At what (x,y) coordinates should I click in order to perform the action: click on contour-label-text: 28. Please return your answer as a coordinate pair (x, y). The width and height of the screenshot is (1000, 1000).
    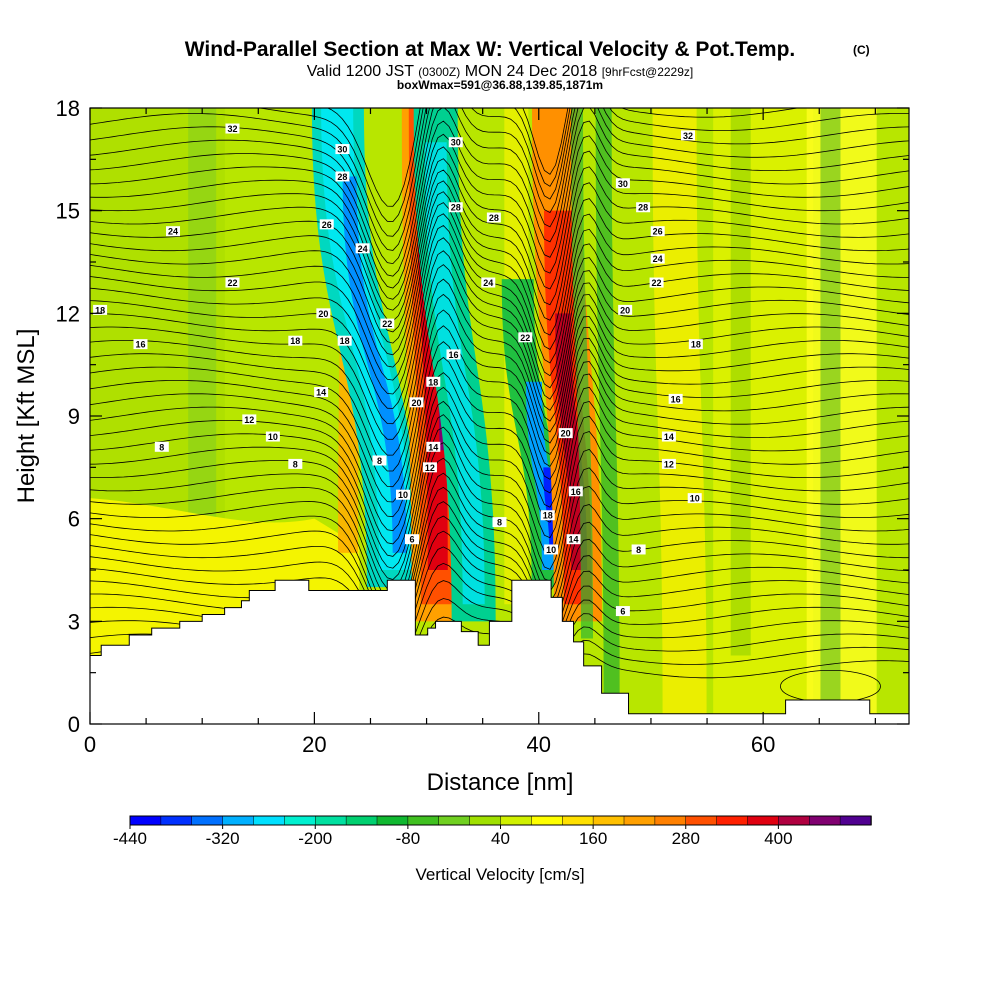
    Looking at the image, I should click on (342, 177).